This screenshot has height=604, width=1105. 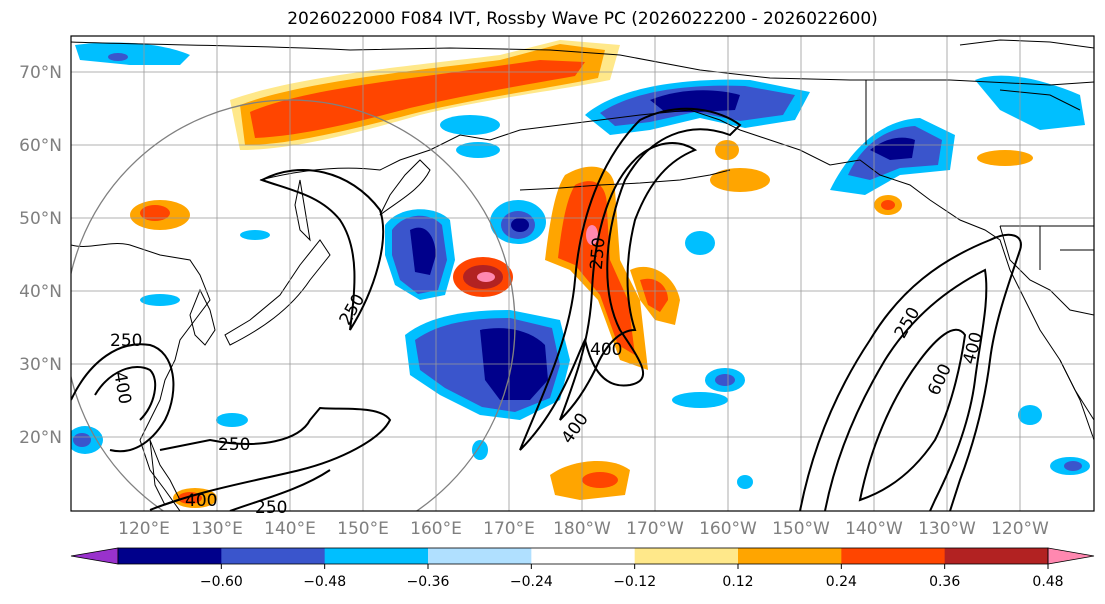 I want to click on lon-label: 120°W, so click(x=1020, y=529).